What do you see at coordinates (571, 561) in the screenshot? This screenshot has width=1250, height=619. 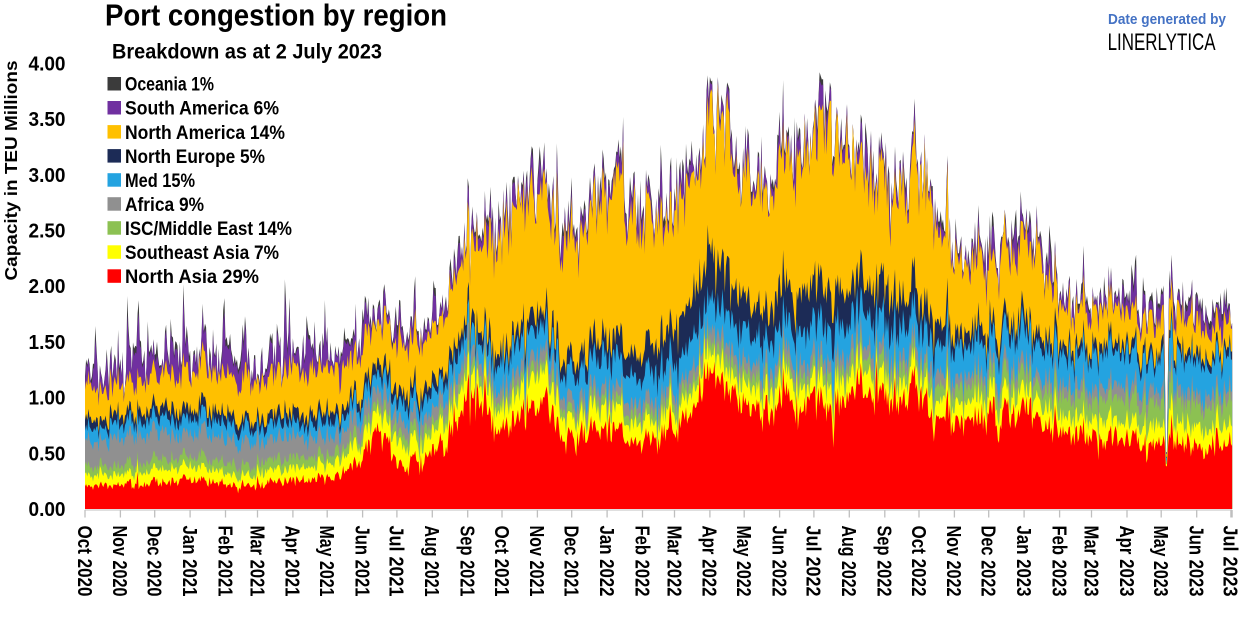 I see `svg-text: Dec 2021` at bounding box center [571, 561].